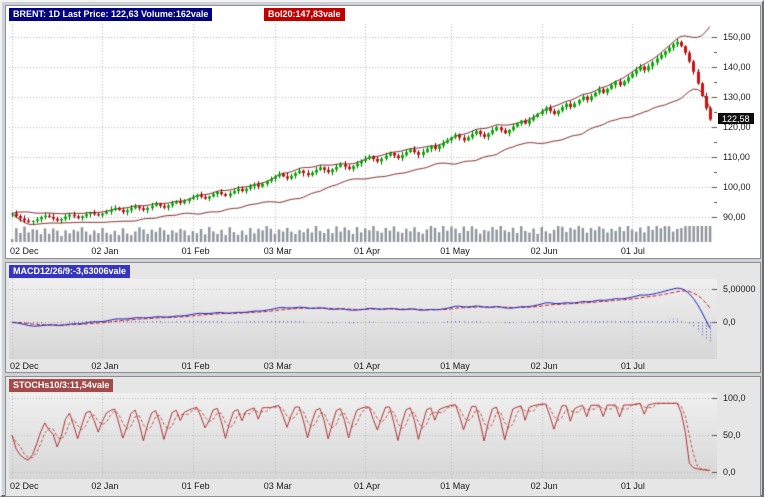 The height and width of the screenshot is (497, 764). What do you see at coordinates (304, 14) in the screenshot?
I see `bollinger-header: Bol20:147,83vale` at bounding box center [304, 14].